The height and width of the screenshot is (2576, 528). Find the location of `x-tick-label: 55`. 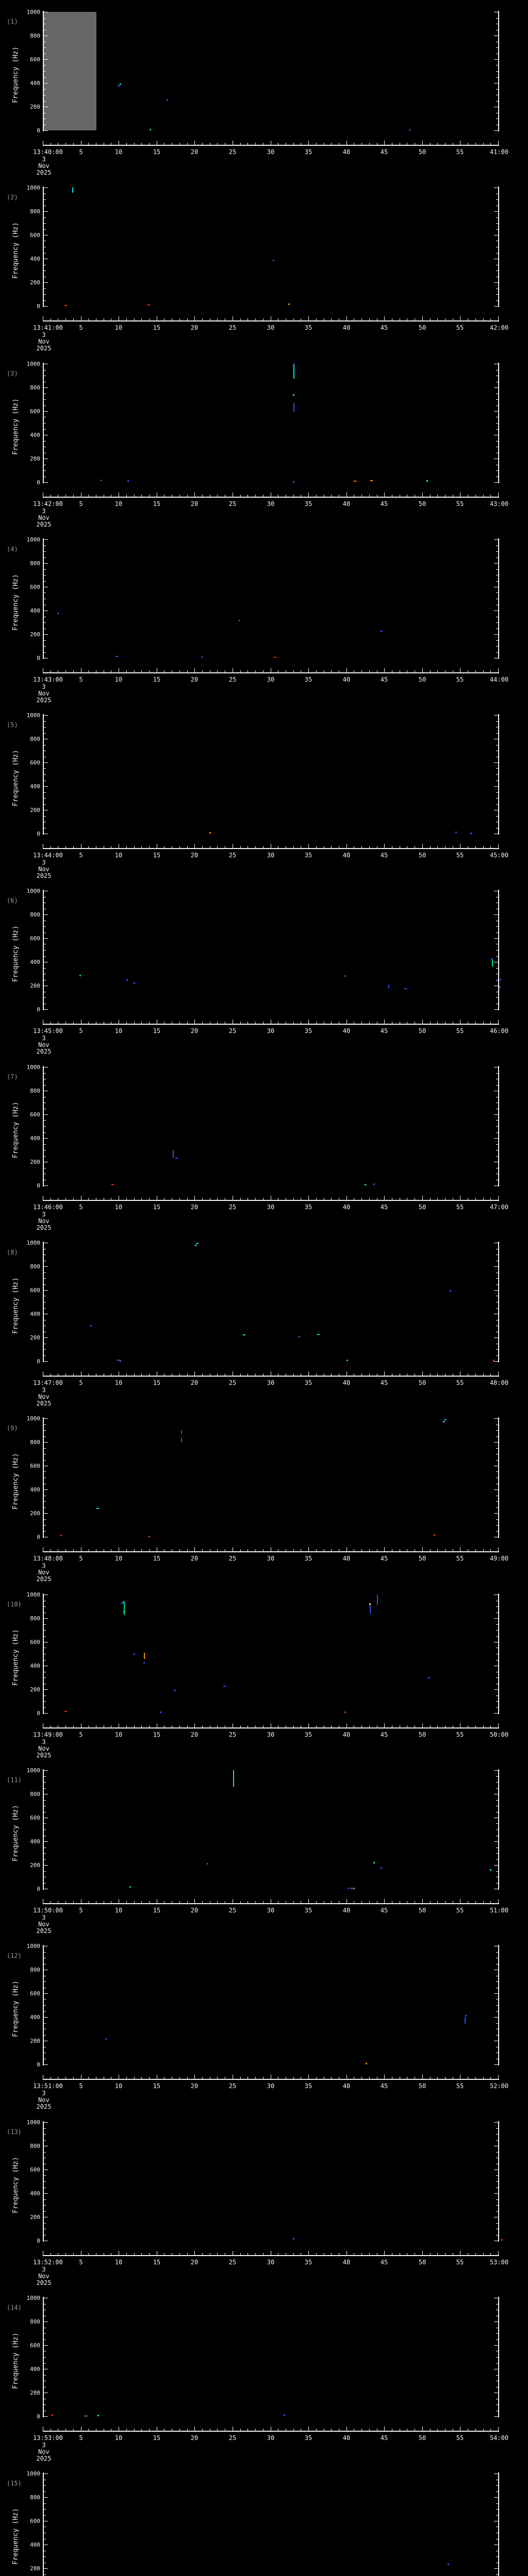

x-tick-label: 55 is located at coordinates (460, 152).